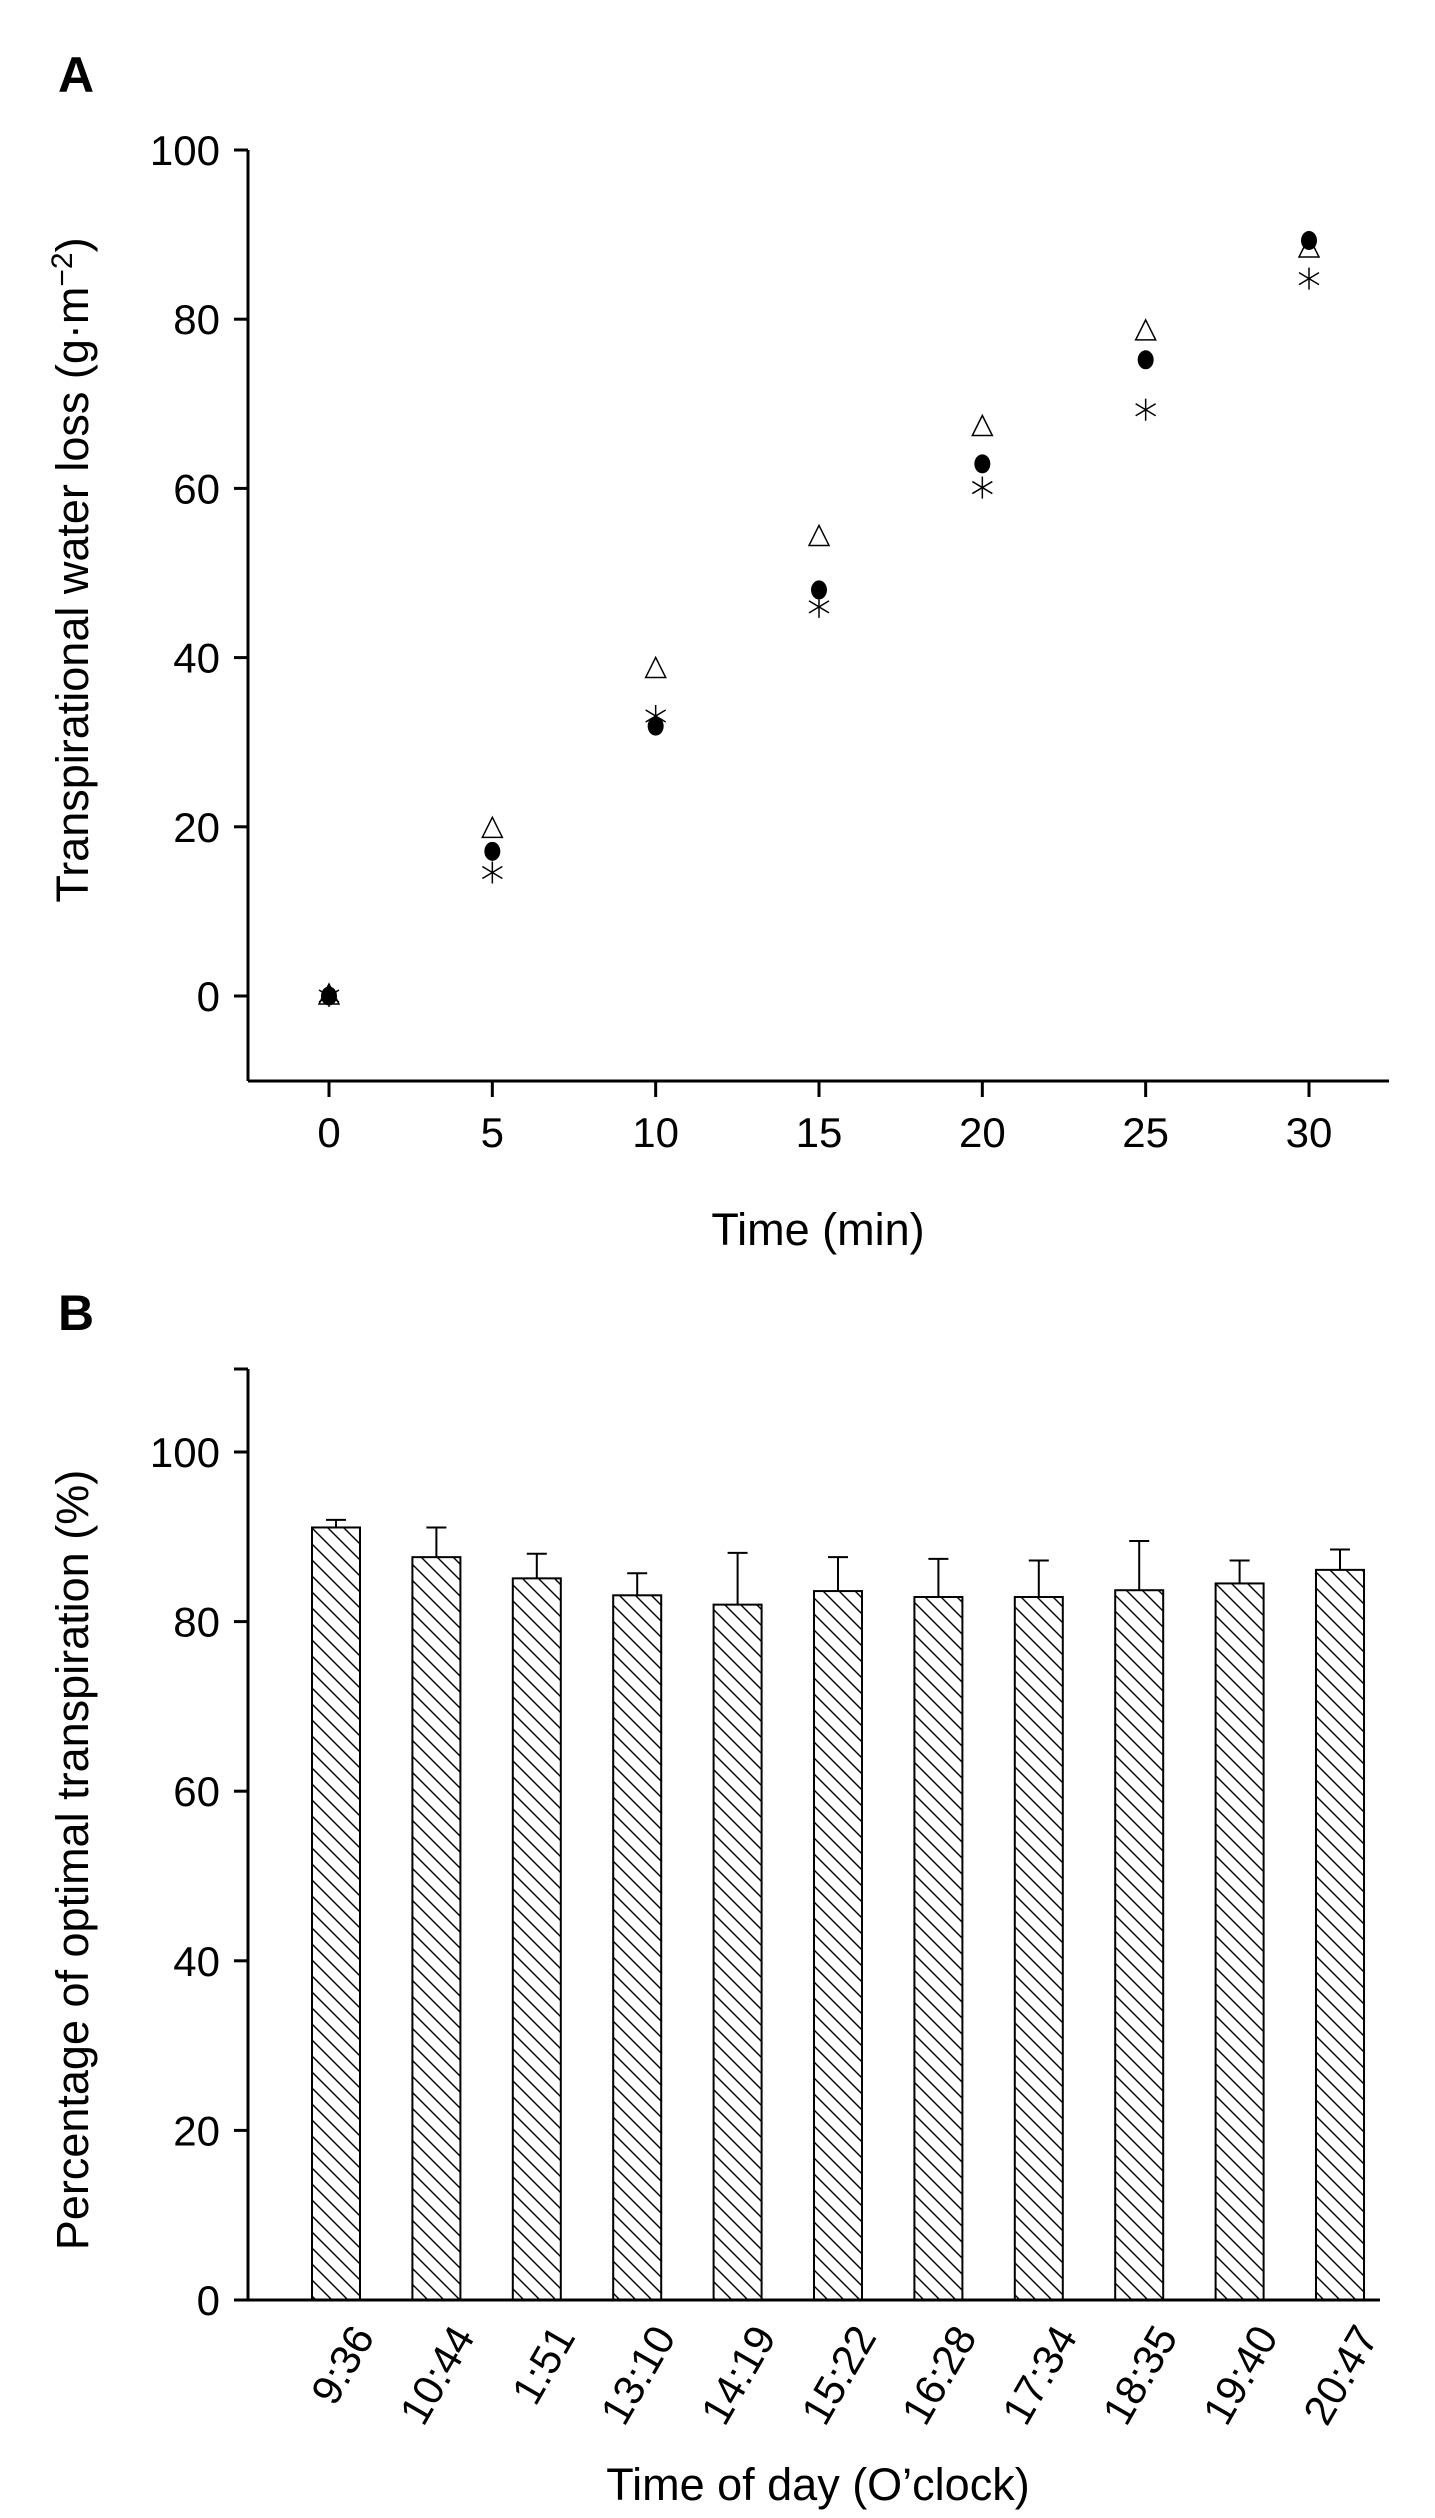 This screenshot has height=2518, width=1435. What do you see at coordinates (1139, 2375) in the screenshot?
I see `x-tick-label-b: 18:35` at bounding box center [1139, 2375].